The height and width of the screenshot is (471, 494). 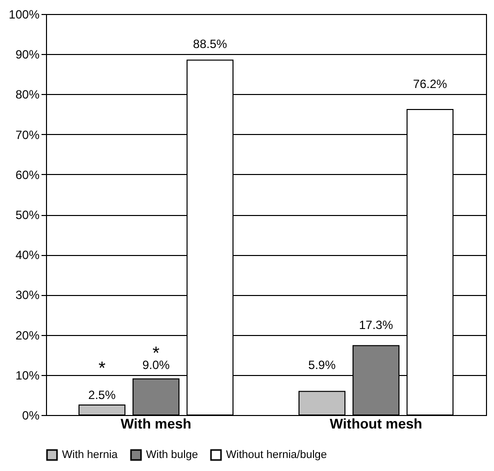 I want to click on y-tick-label: 60%, so click(x=27, y=175).